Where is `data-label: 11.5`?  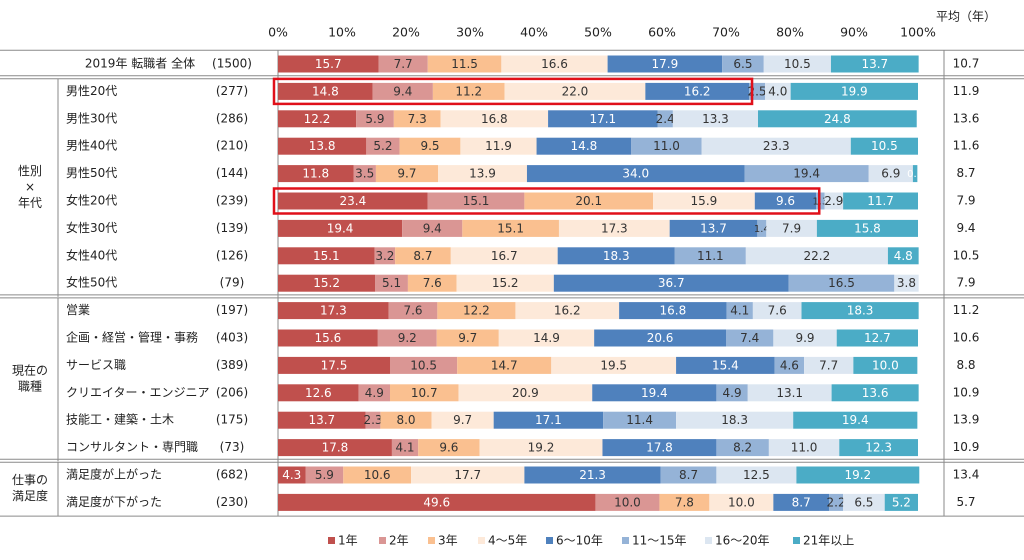
data-label: 11.5 is located at coordinates (464, 64).